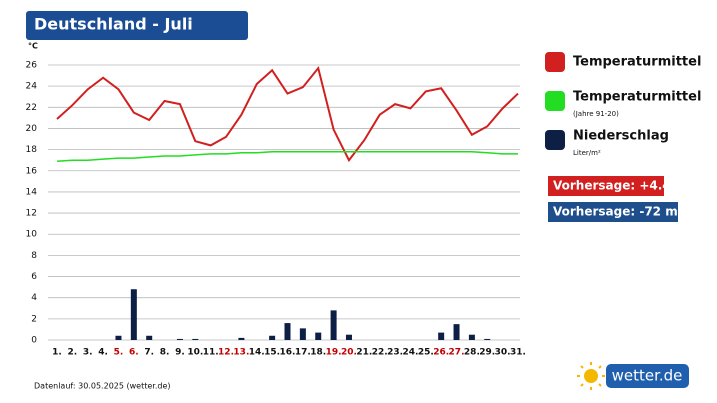  What do you see at coordinates (226, 353) in the screenshot?
I see `x-tick-label: 12.` at bounding box center [226, 353].